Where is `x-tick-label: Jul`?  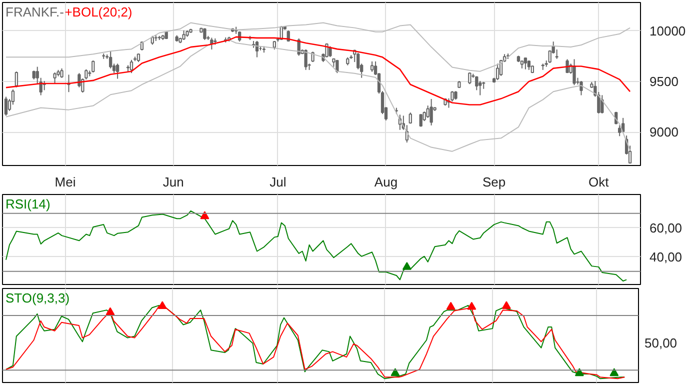
x-tick-label: Jul is located at coordinates (278, 182).